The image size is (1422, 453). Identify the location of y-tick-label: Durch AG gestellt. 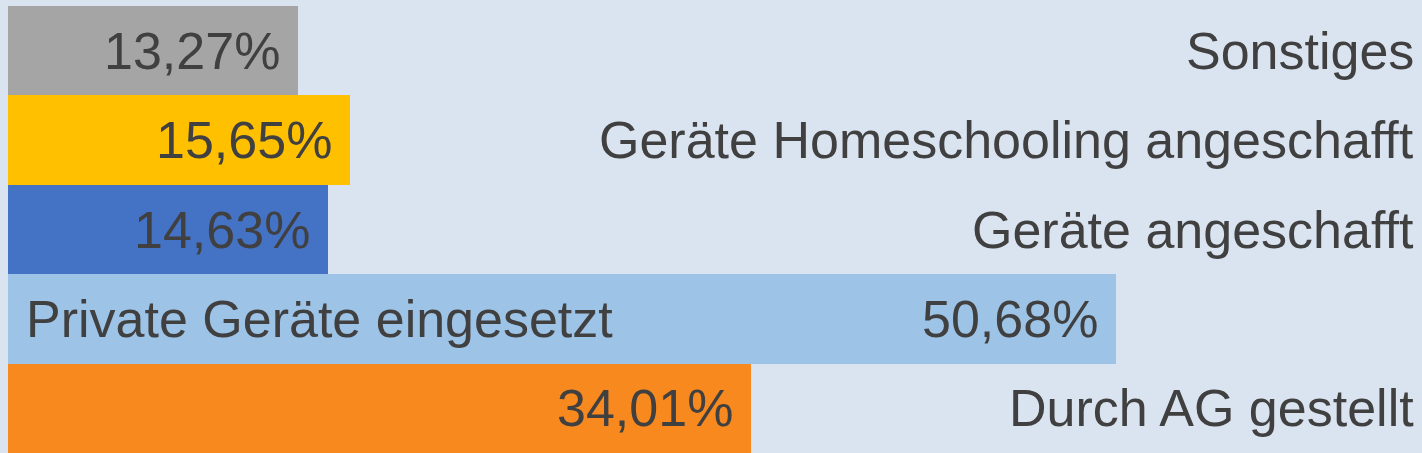
(1212, 408).